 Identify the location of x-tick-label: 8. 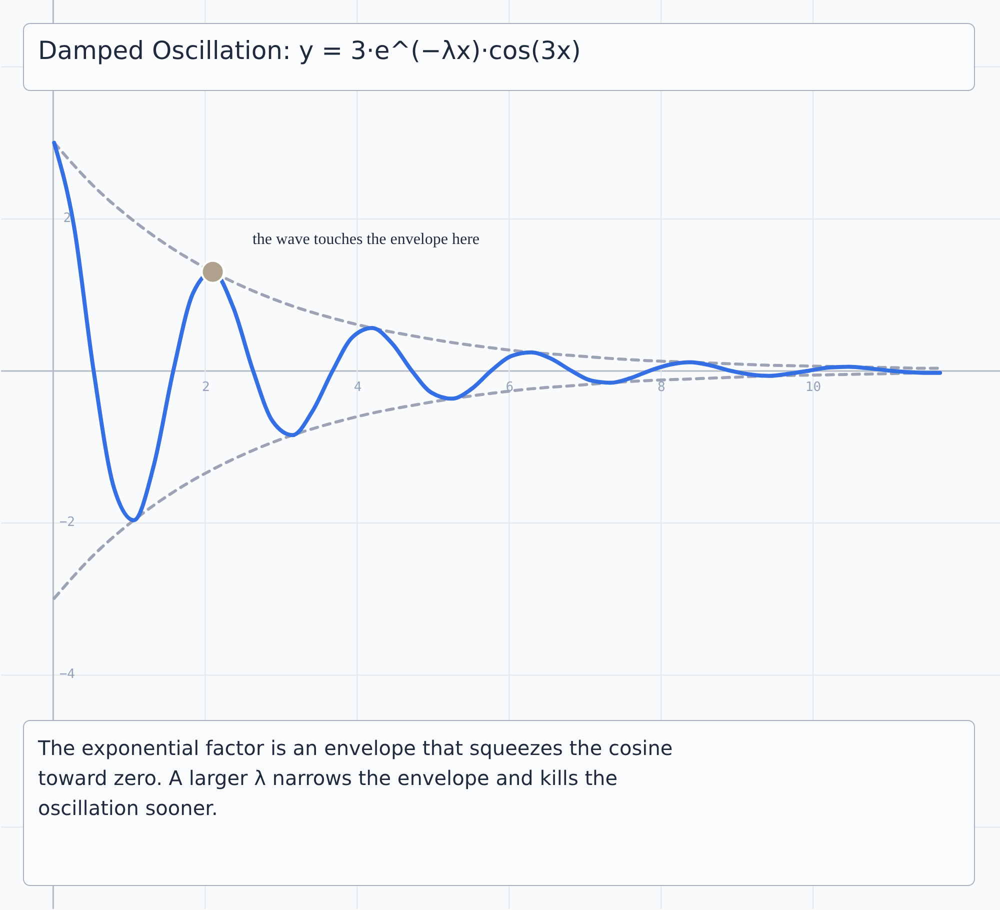
(662, 387).